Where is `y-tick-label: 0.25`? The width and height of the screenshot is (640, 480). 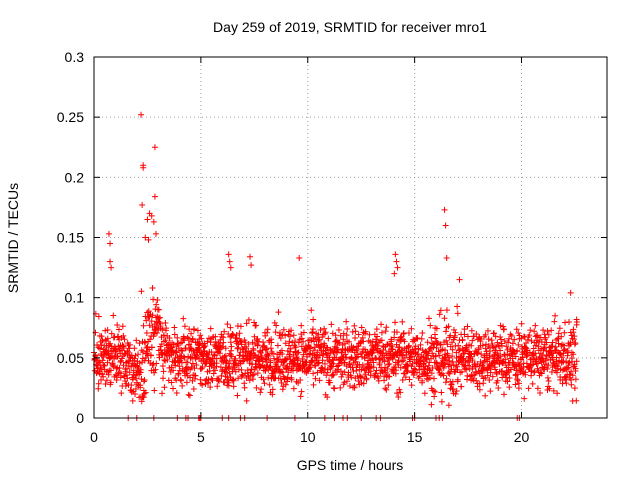 y-tick-label: 0.25 is located at coordinates (70, 117).